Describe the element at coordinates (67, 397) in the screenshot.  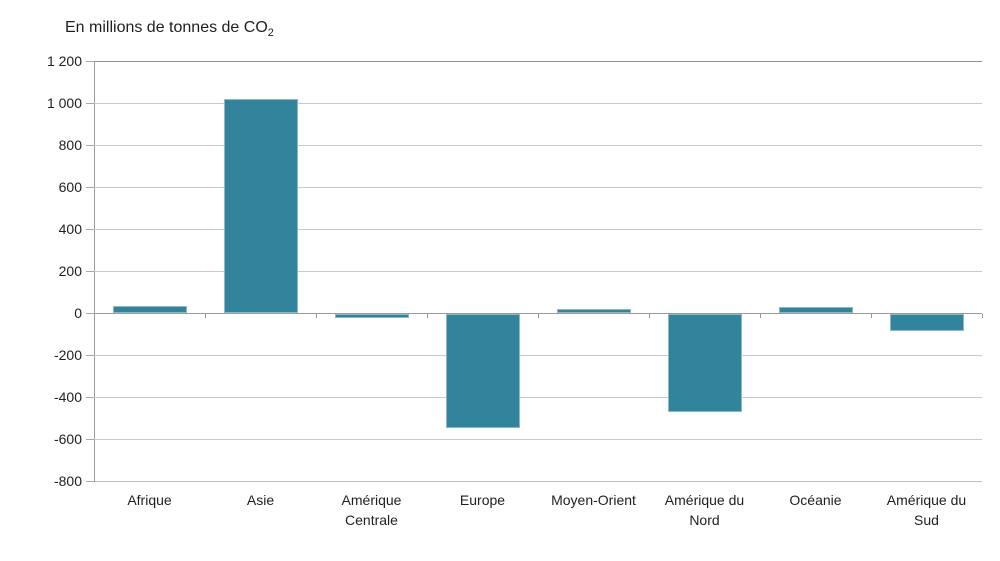
I see `y-axis-label--400: -400` at that location.